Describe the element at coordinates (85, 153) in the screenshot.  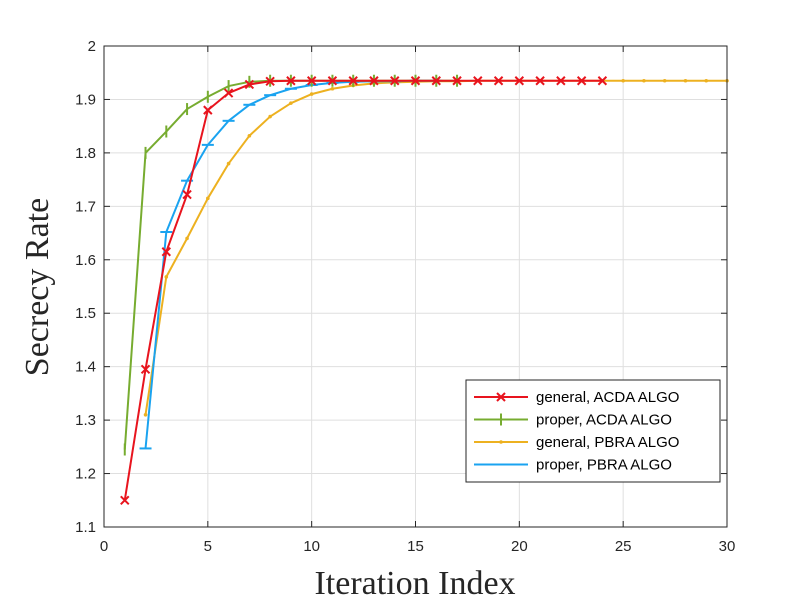
I see `y-tick-label: 1.8` at that location.